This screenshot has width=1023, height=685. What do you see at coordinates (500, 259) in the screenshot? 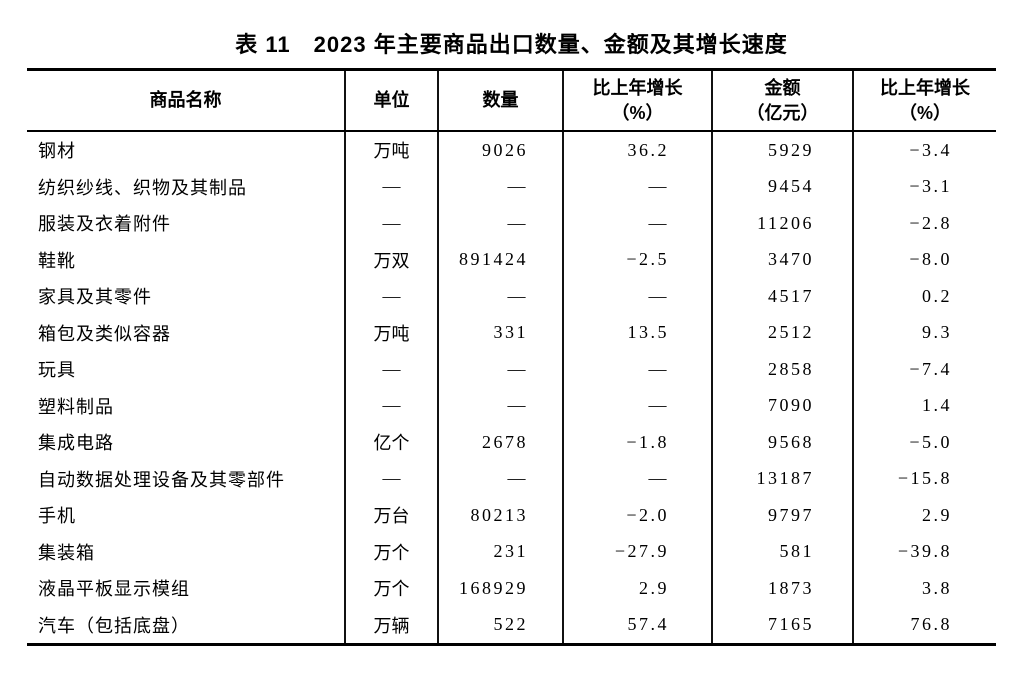
I see `cell-quantity: 891424` at bounding box center [500, 259].